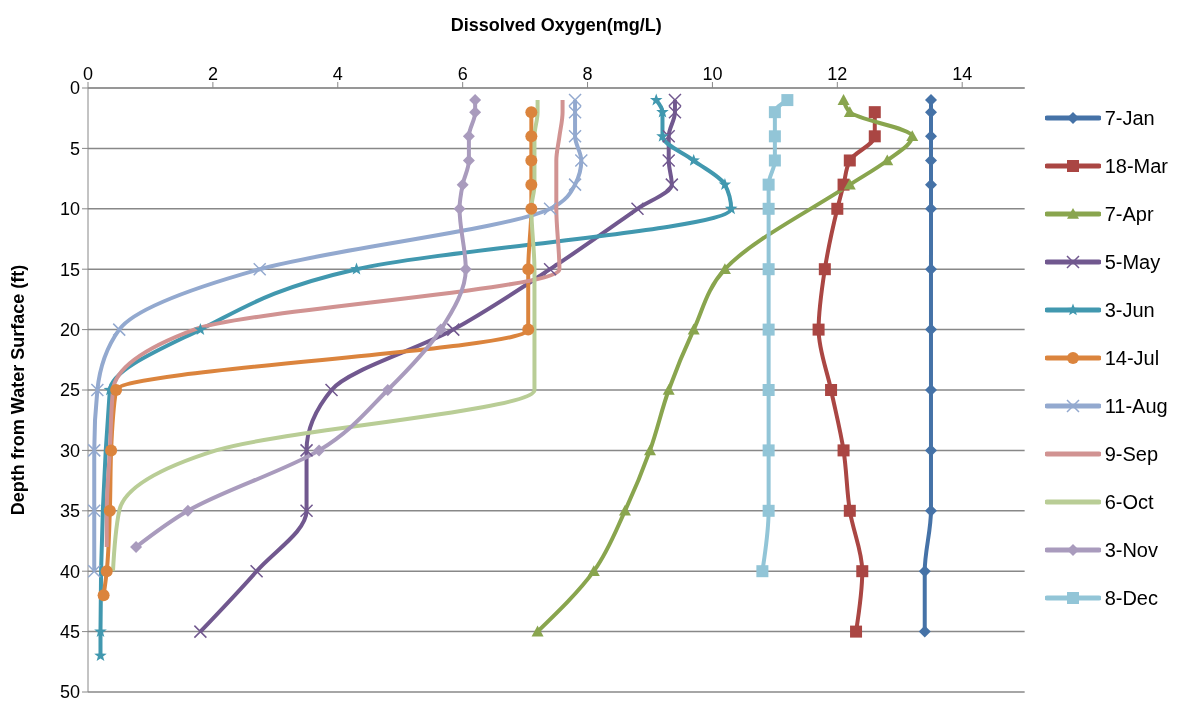 The height and width of the screenshot is (717, 1196). I want to click on y-tick-label: 10, so click(69, 209).